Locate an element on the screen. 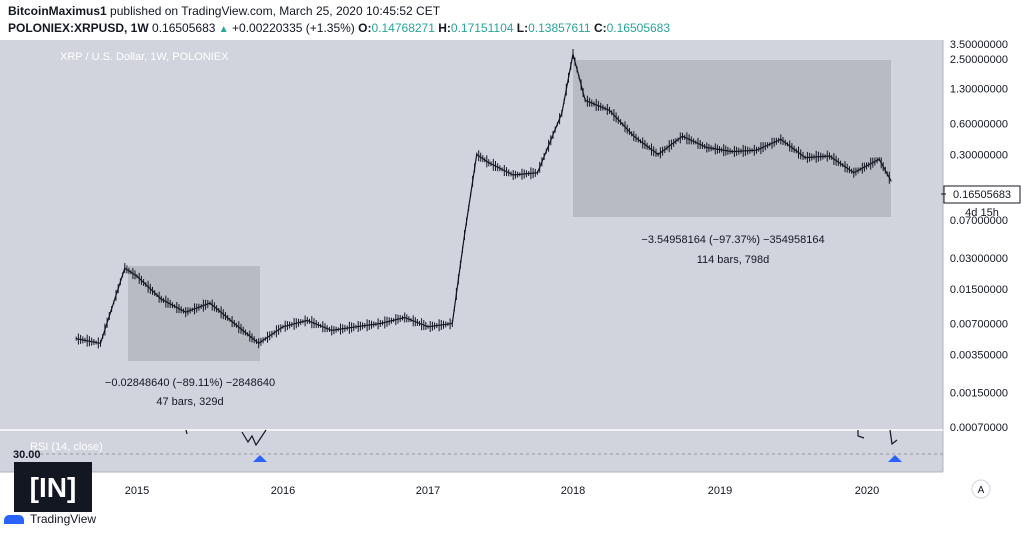 The height and width of the screenshot is (536, 1024). y-tick-label: 0.00700000 is located at coordinates (979, 324).